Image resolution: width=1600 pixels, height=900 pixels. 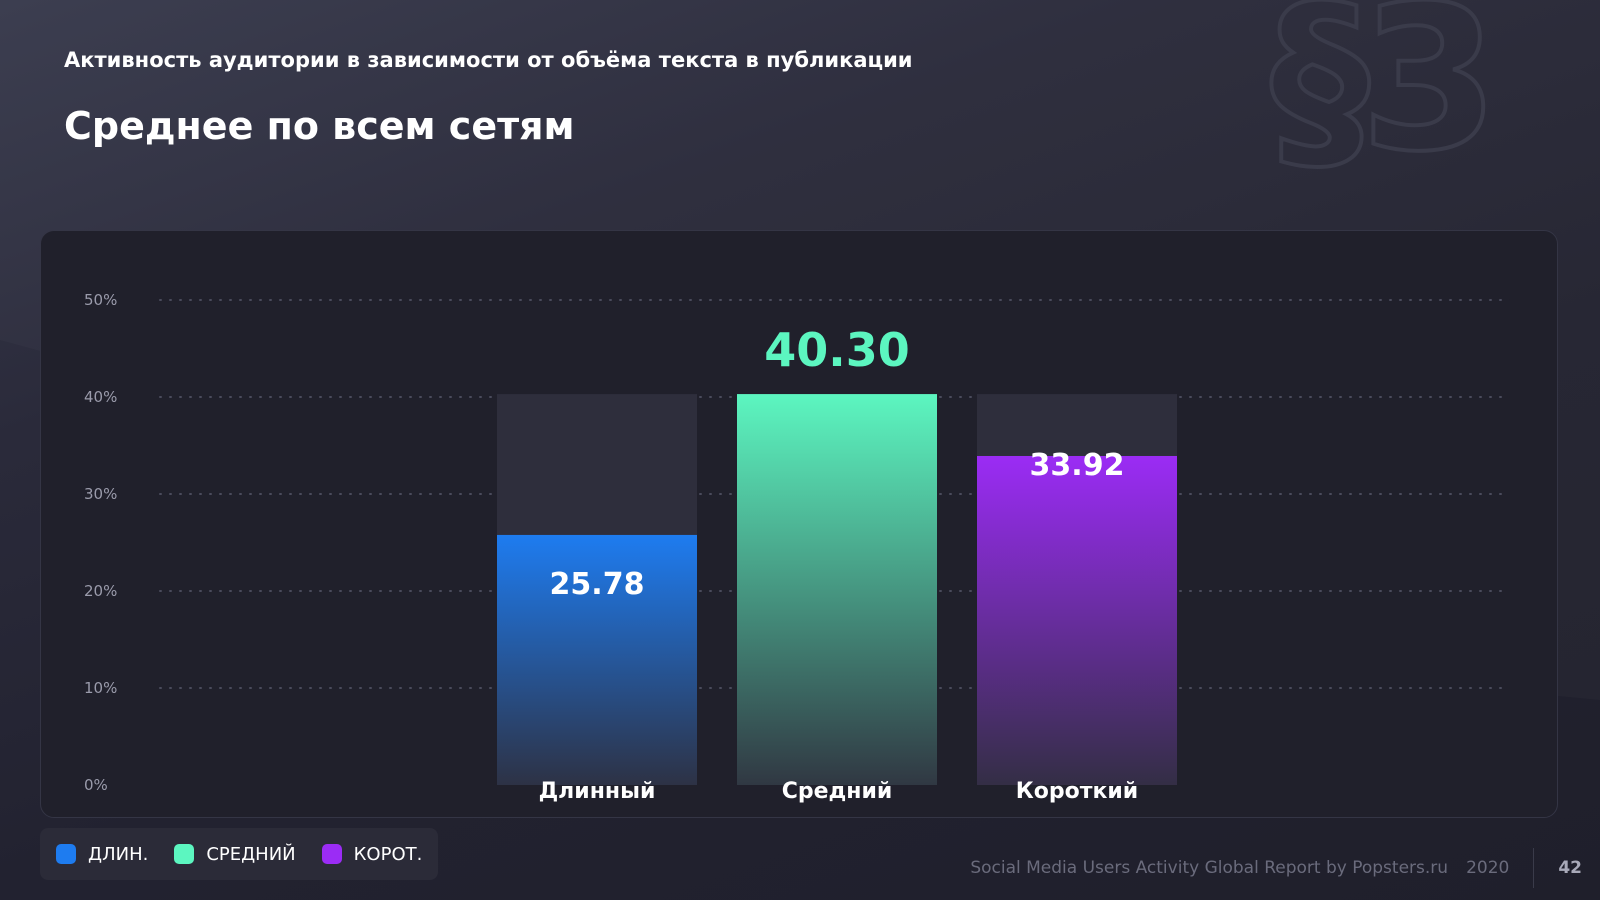 I want to click on y-tick-label: 0%, so click(x=96, y=785).